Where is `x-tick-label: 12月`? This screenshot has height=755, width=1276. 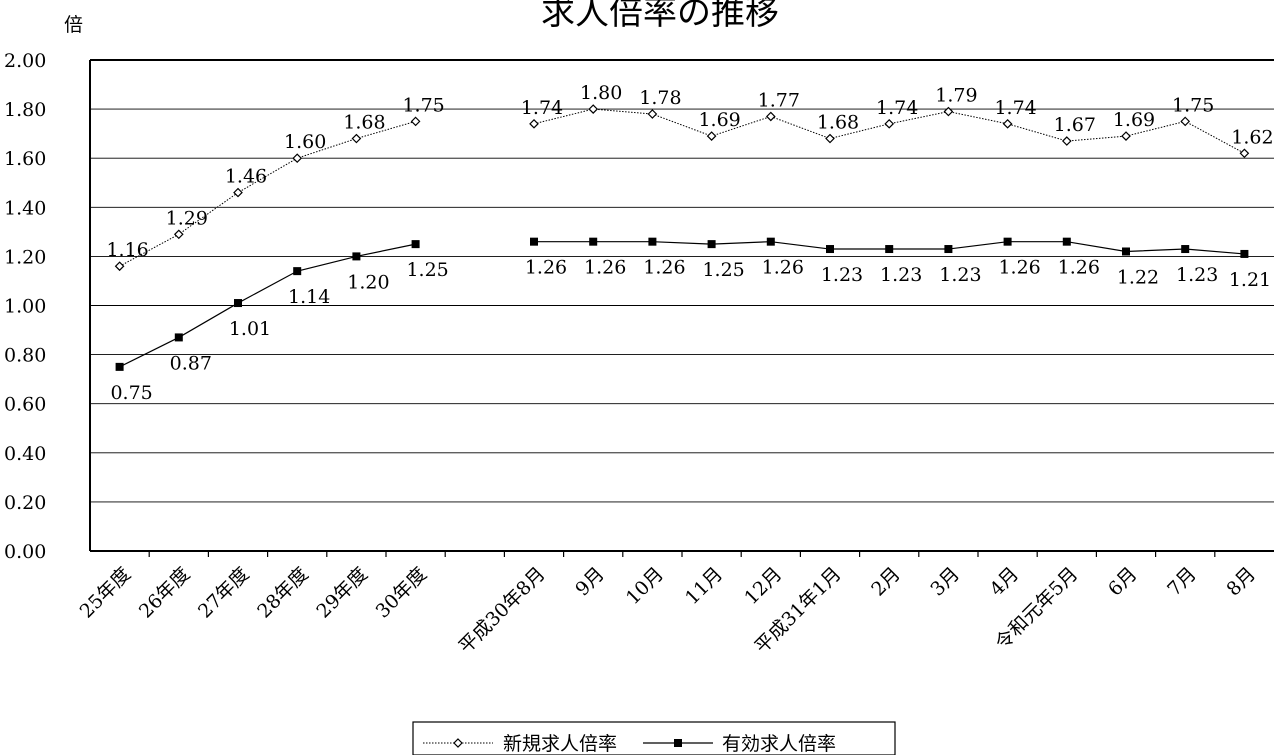
x-tick-label: 12月 is located at coordinates (763, 586).